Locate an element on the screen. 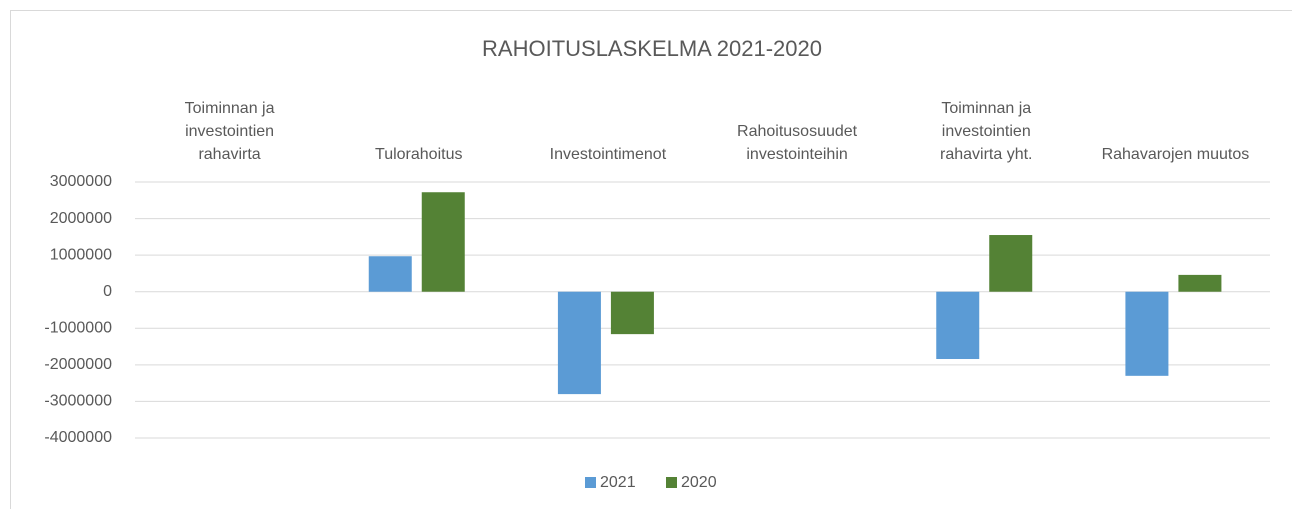 This screenshot has height=509, width=1292. y-tick-label: -4000000 is located at coordinates (78, 437).